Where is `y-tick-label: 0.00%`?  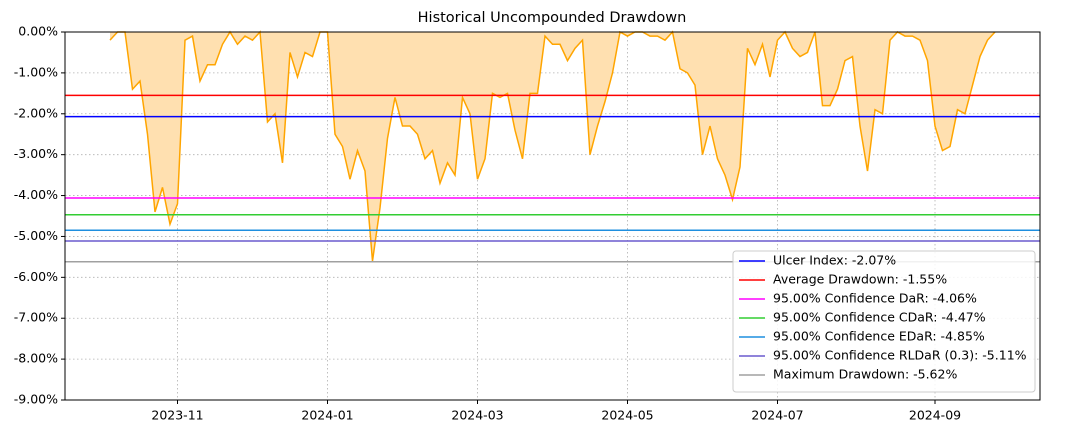 y-tick-label: 0.00% is located at coordinates (38, 31).